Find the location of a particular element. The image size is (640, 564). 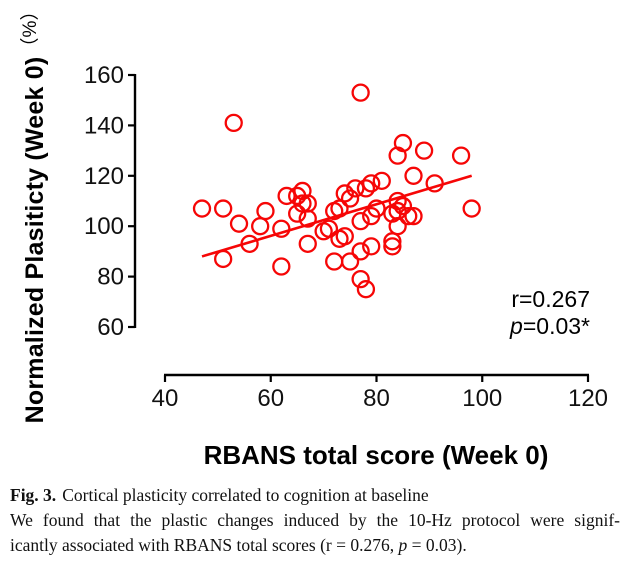

y-axis-title: Normalized Plasiticty (Week 0) is located at coordinates (35, 240).